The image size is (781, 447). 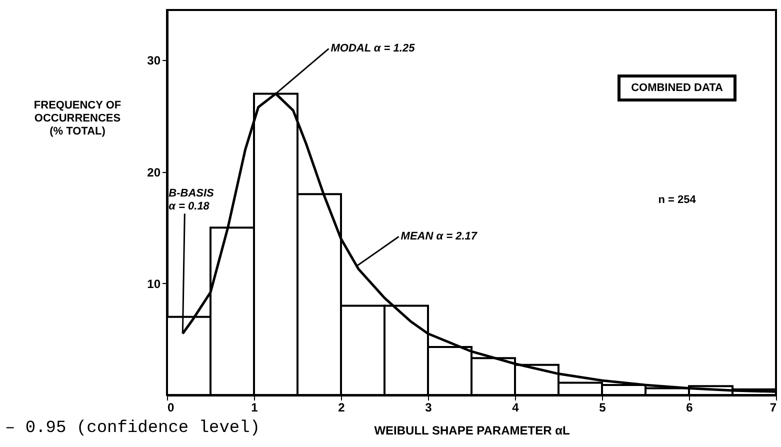 I want to click on y-tick-label: 30, so click(x=154, y=61).